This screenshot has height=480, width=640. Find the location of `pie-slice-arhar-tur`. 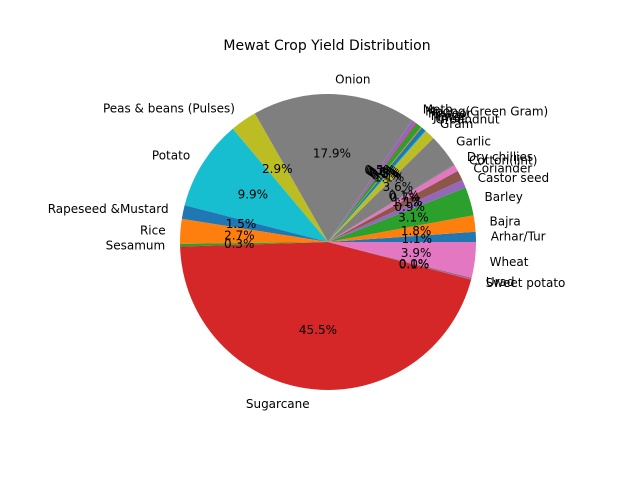

pie-slice-arhar-tur is located at coordinates (402, 236).